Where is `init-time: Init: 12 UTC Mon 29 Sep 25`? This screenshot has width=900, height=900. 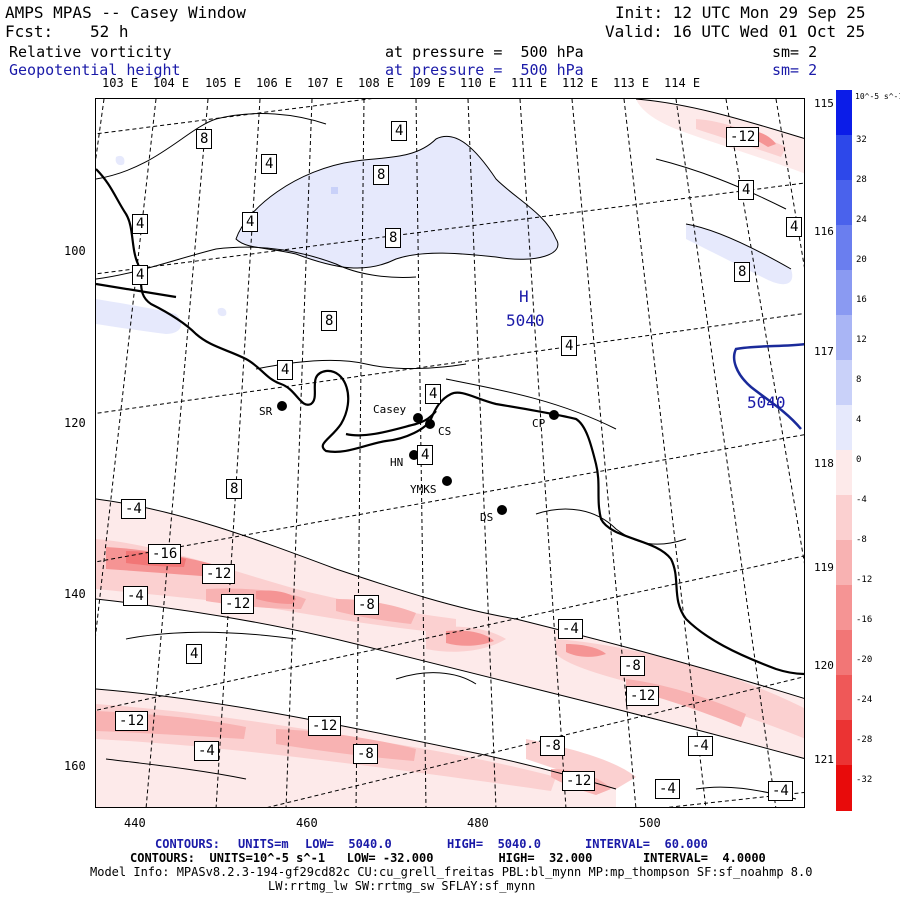 init-time: Init: 12 UTC Mon 29 Sep 25 is located at coordinates (740, 12).